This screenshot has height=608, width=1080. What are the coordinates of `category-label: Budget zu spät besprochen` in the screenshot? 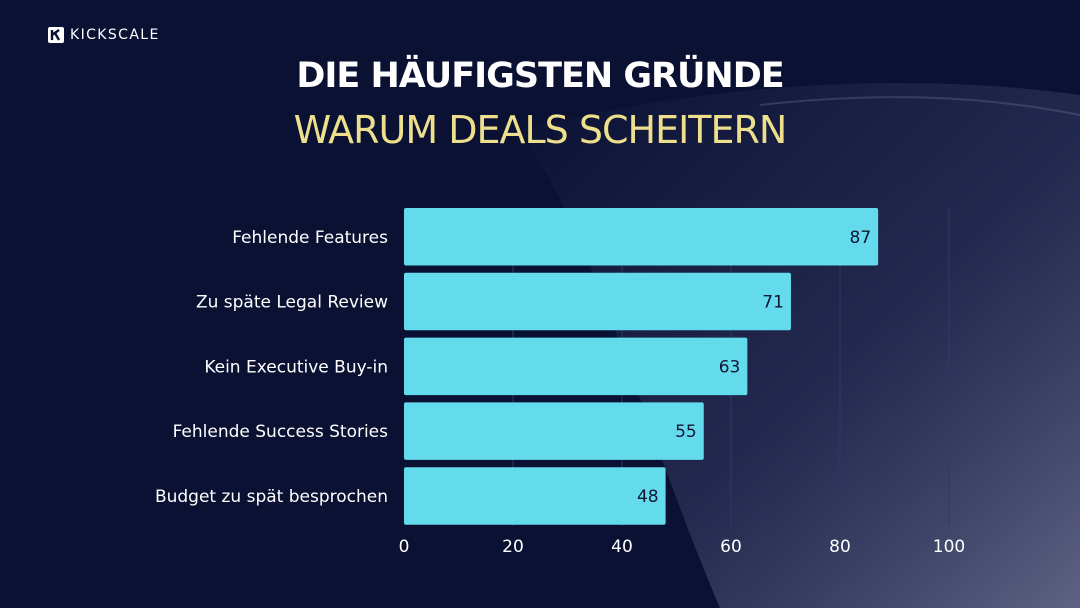 It's located at (271, 497).